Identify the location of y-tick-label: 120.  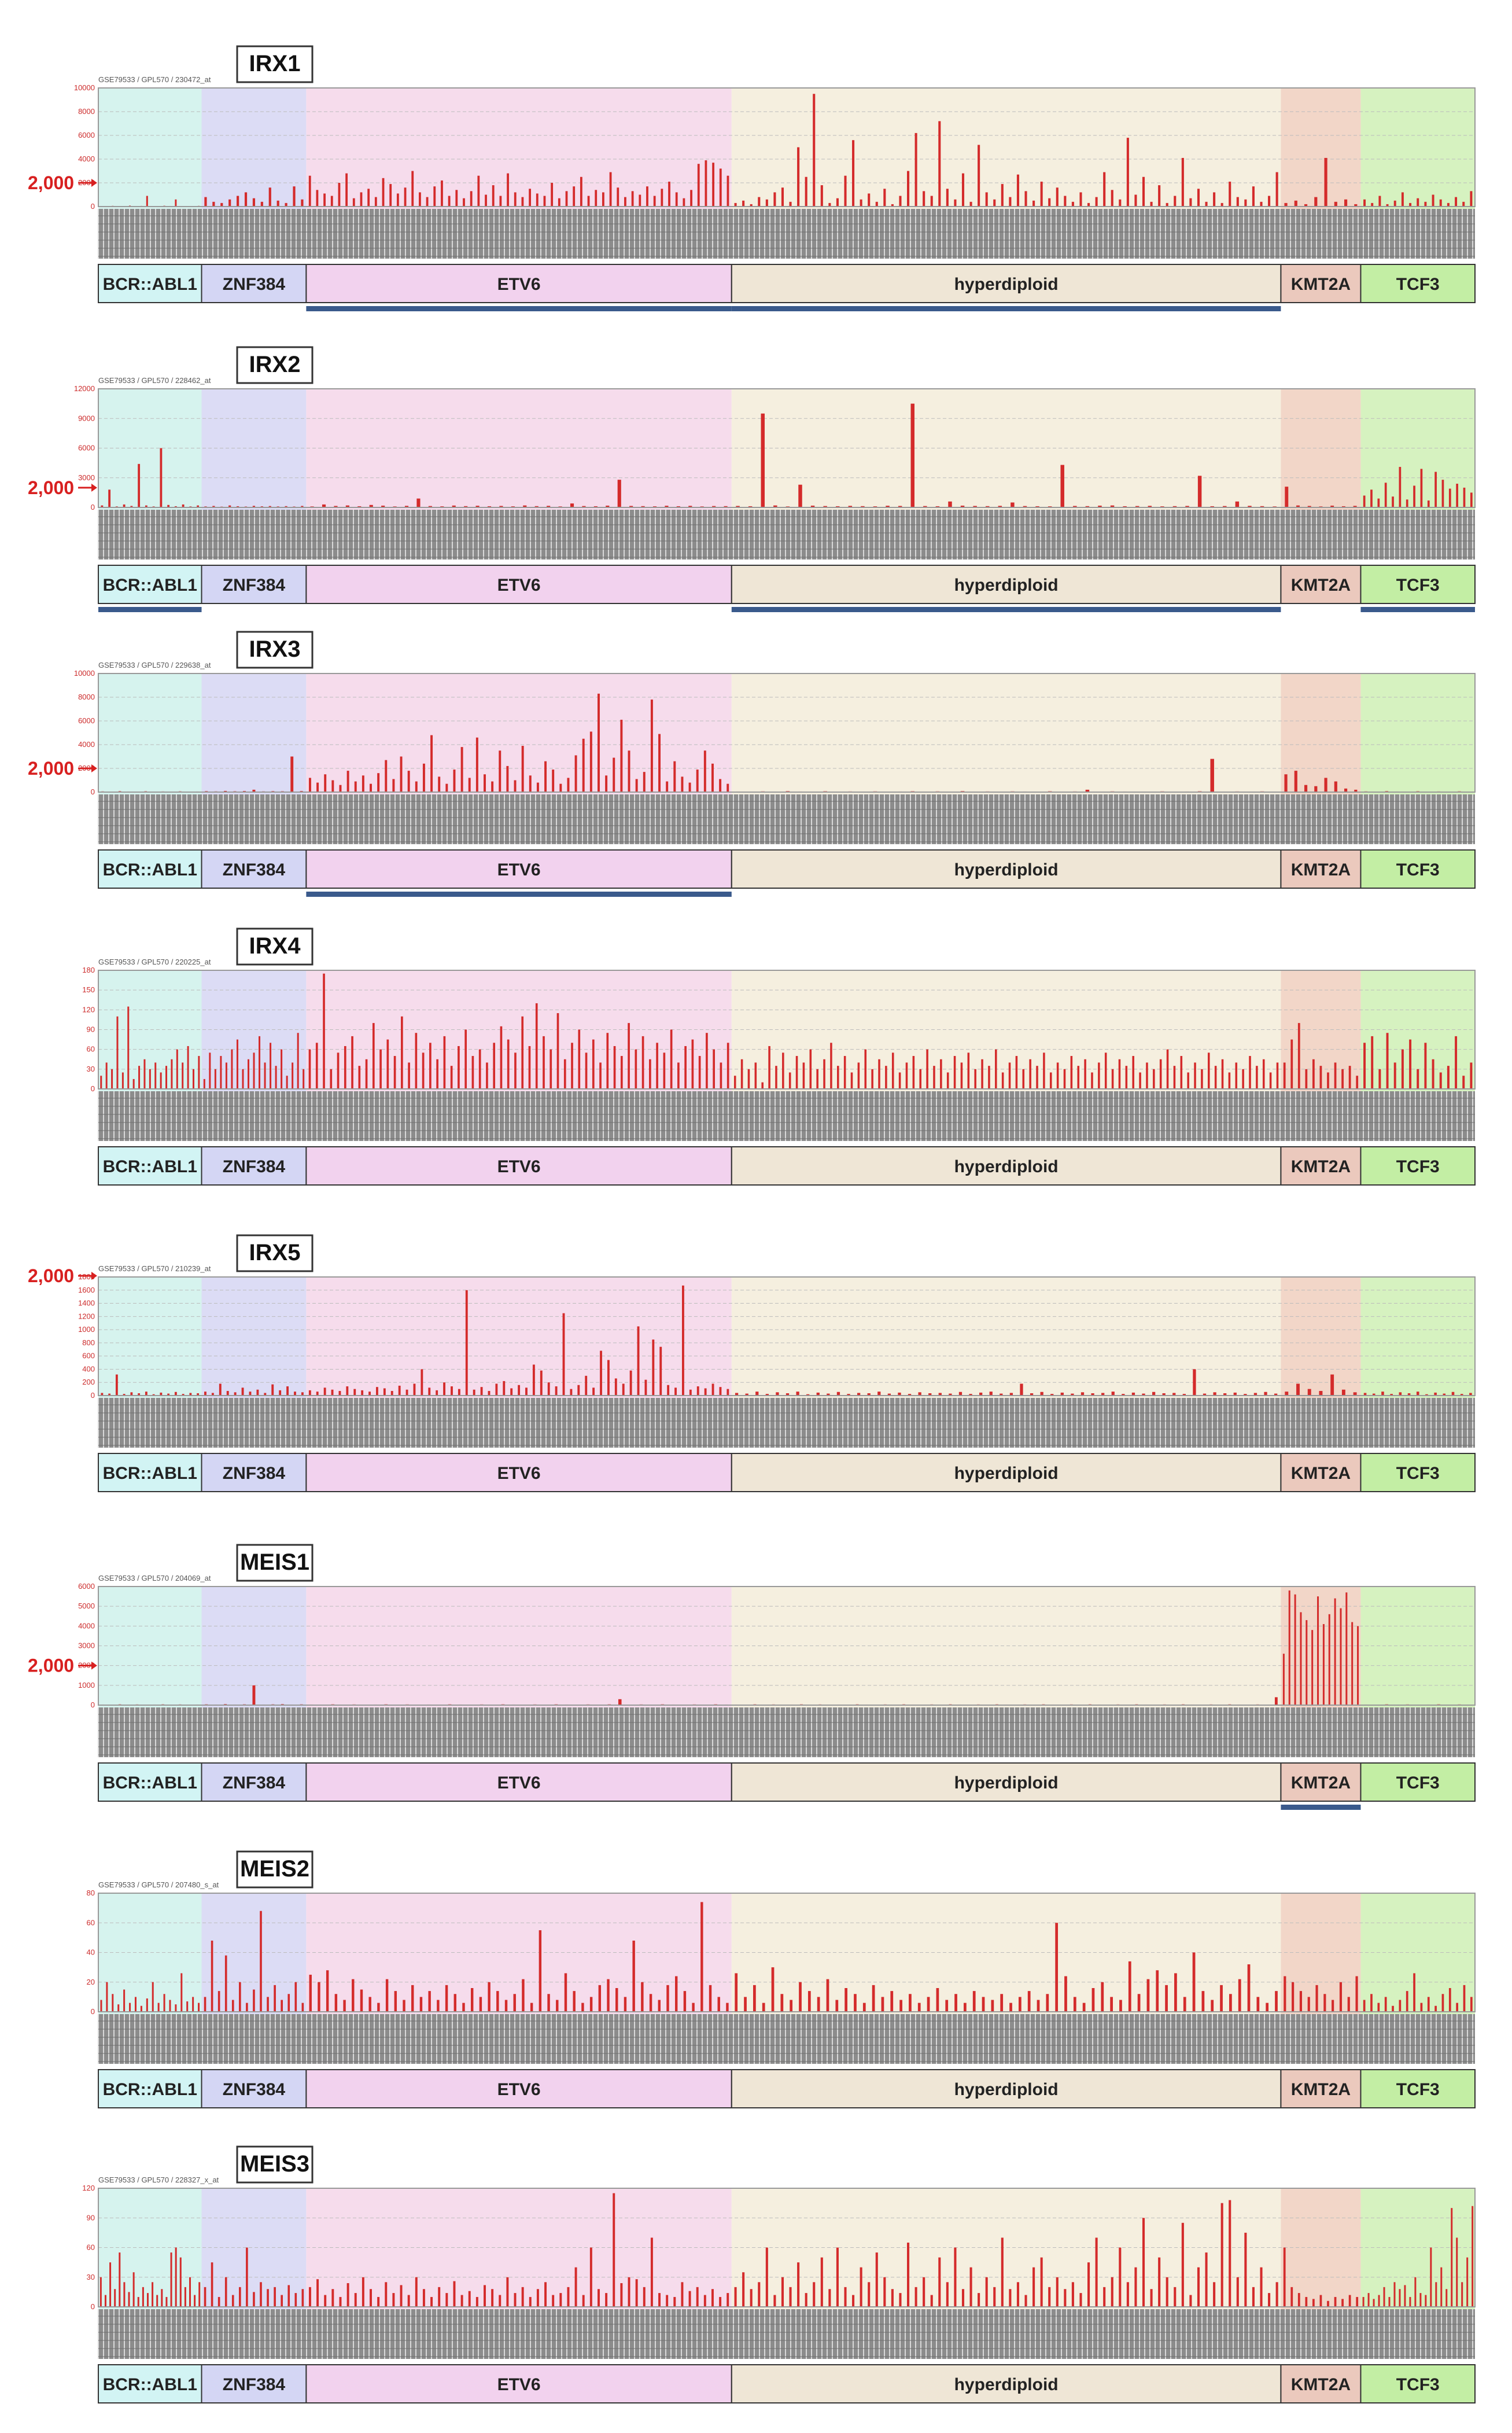
(88, 1009).